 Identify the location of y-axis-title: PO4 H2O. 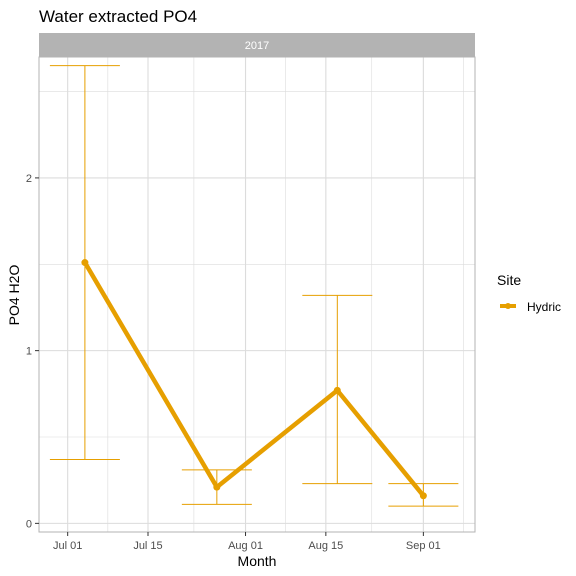
(14, 295).